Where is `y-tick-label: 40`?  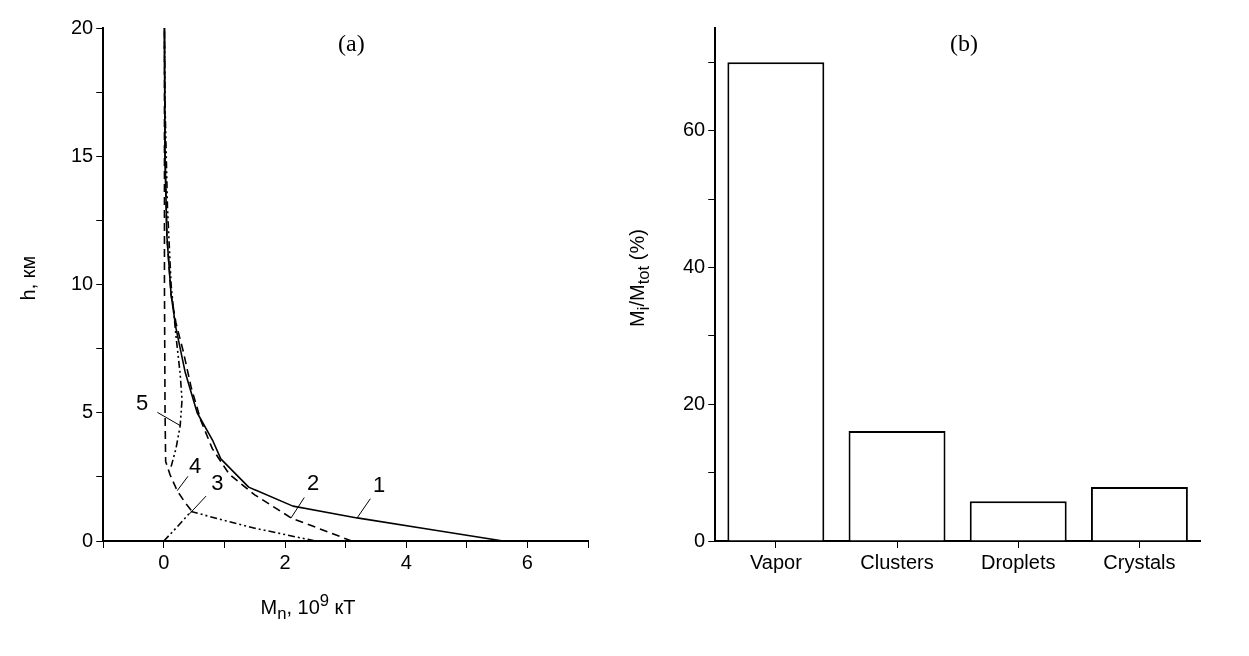
y-tick-label: 40 is located at coordinates (694, 265).